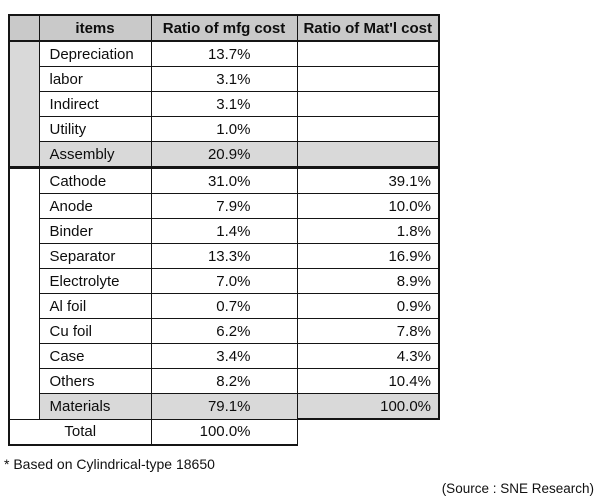 This screenshot has height=502, width=600. Describe the element at coordinates (368, 356) in the screenshot. I see `matl-cost-cell: 4.3%` at that location.